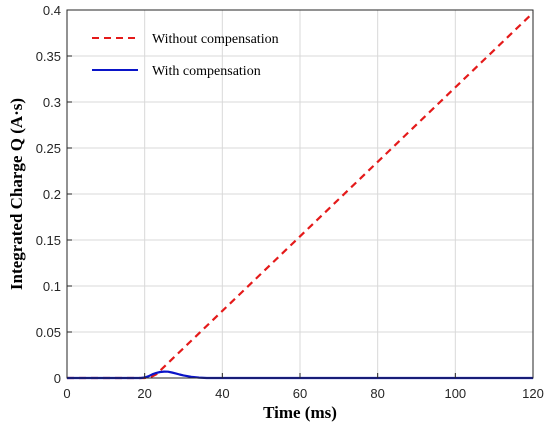 The image size is (550, 427). Describe the element at coordinates (215, 39) in the screenshot. I see `legend-label-without-compensation: Without compensation` at that location.